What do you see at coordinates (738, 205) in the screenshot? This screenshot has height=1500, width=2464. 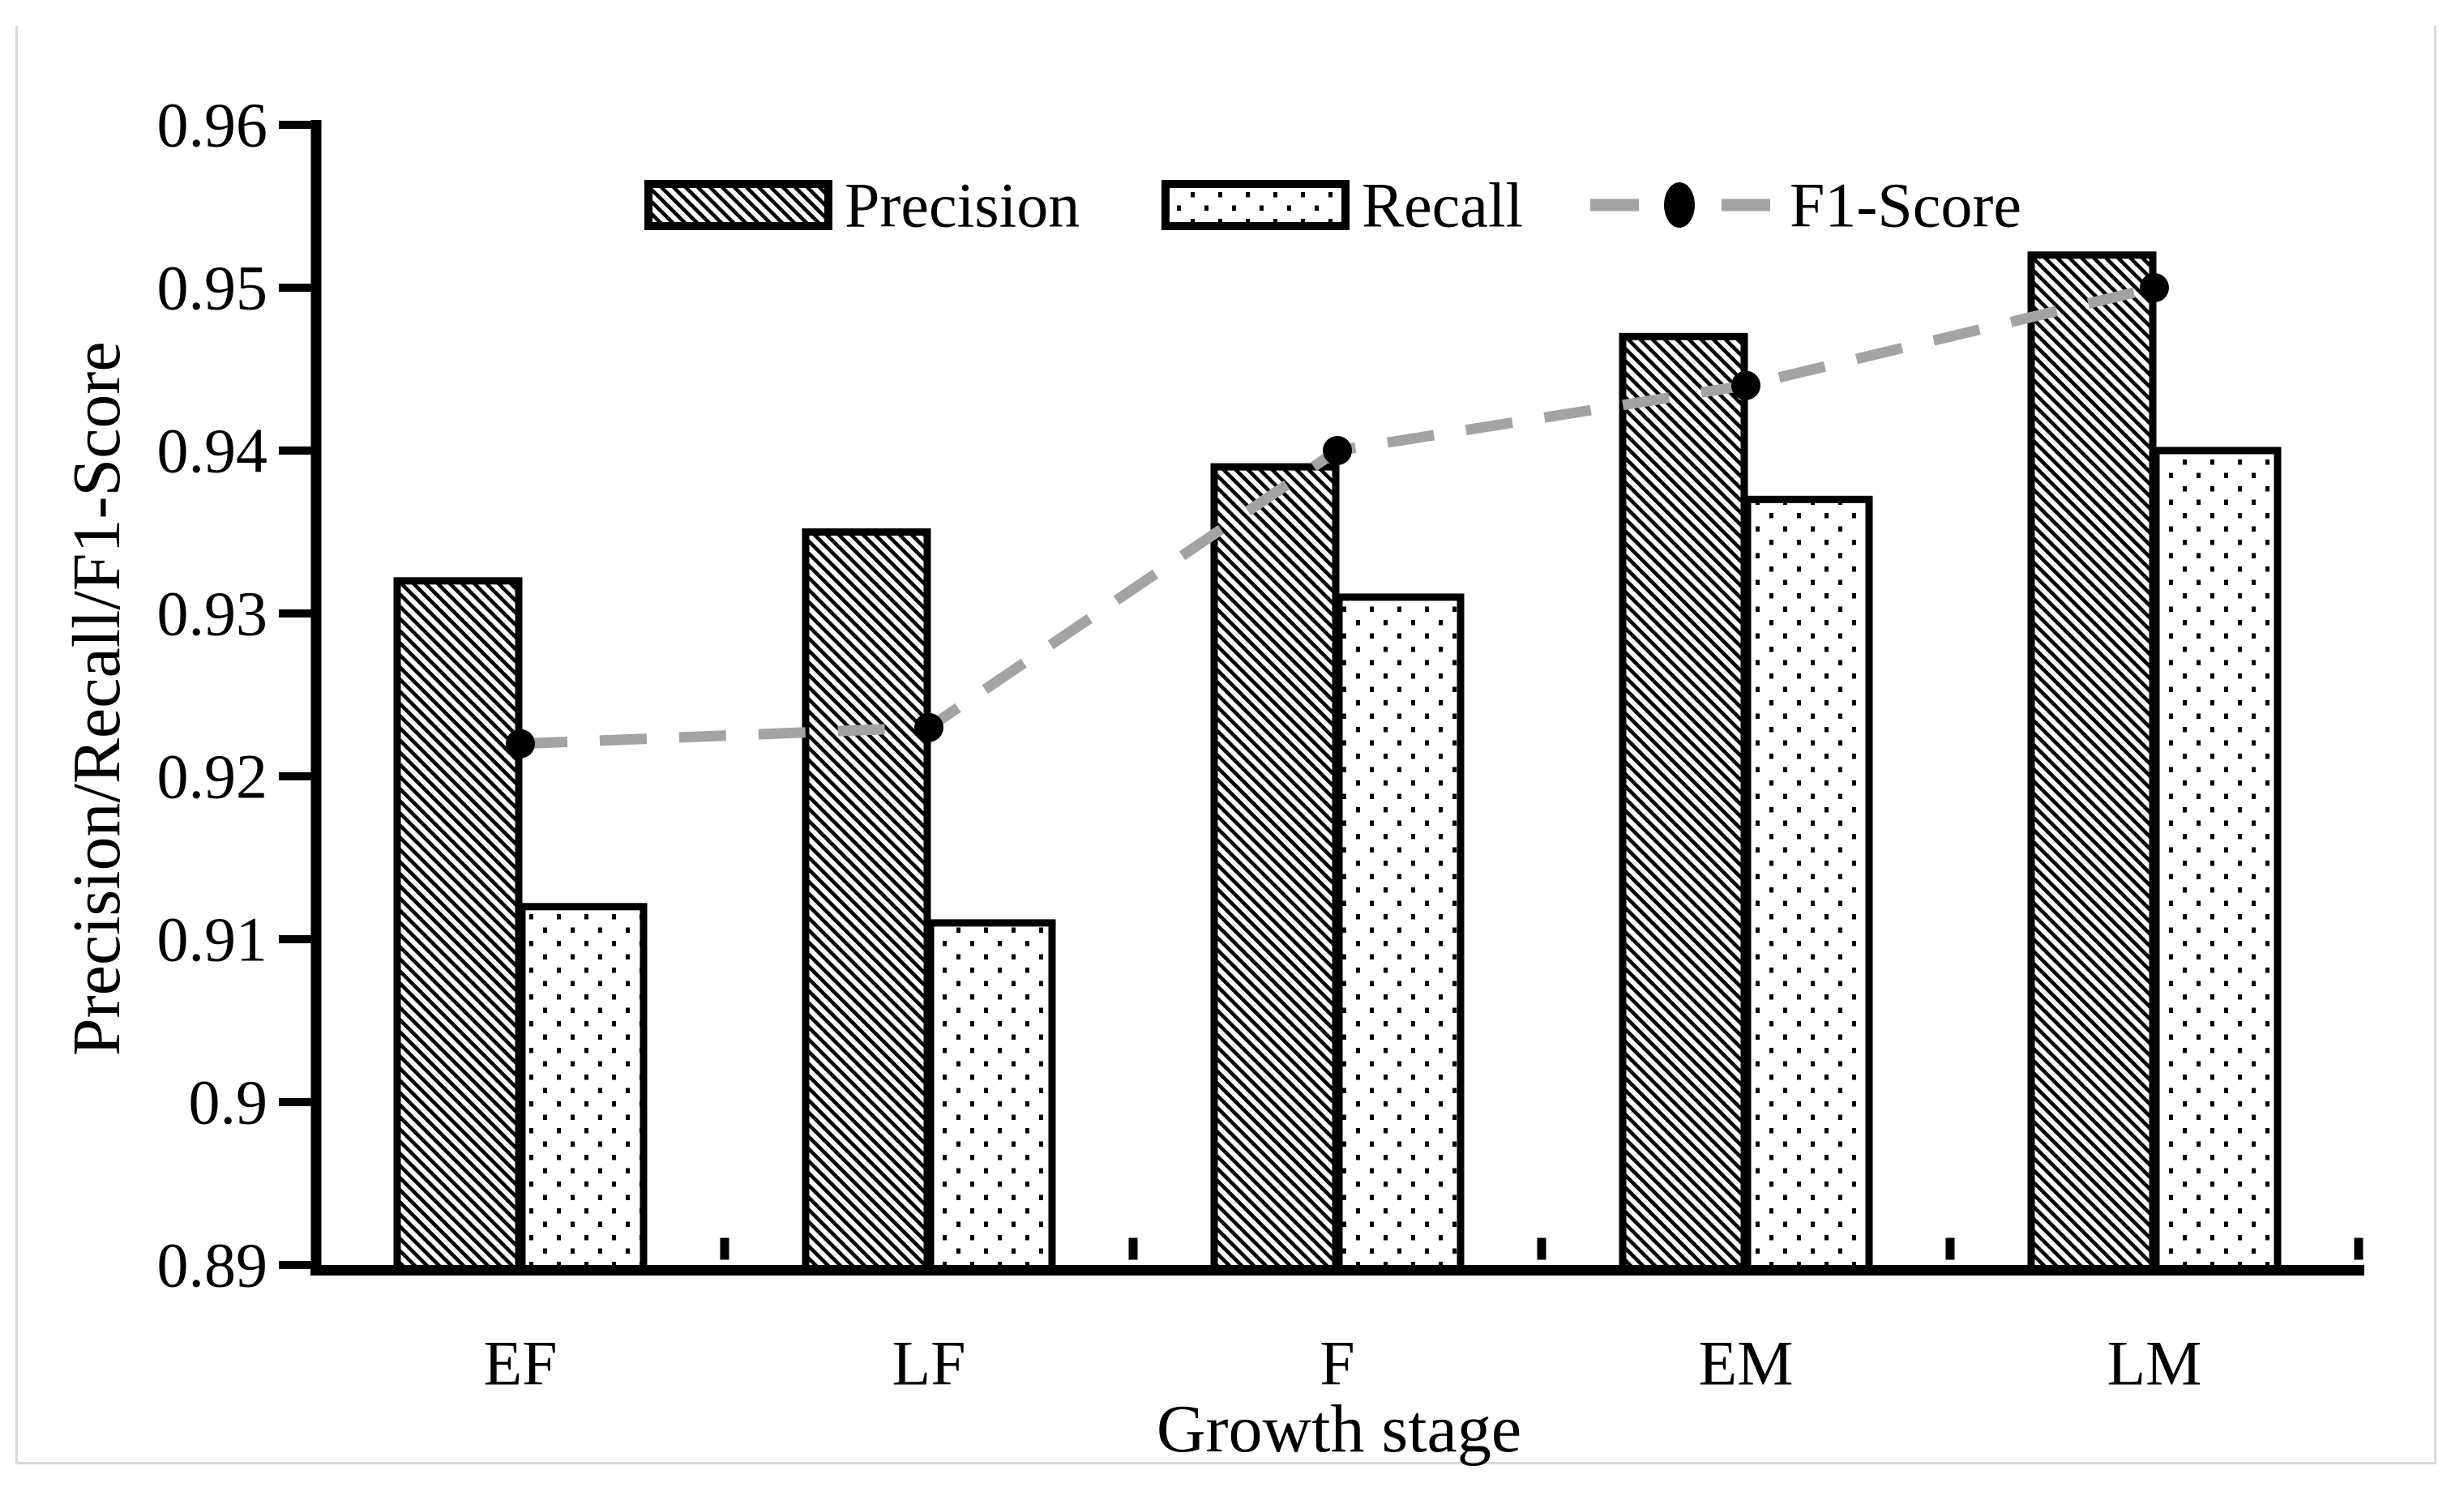 I see `legend-precision-swatch` at bounding box center [738, 205].